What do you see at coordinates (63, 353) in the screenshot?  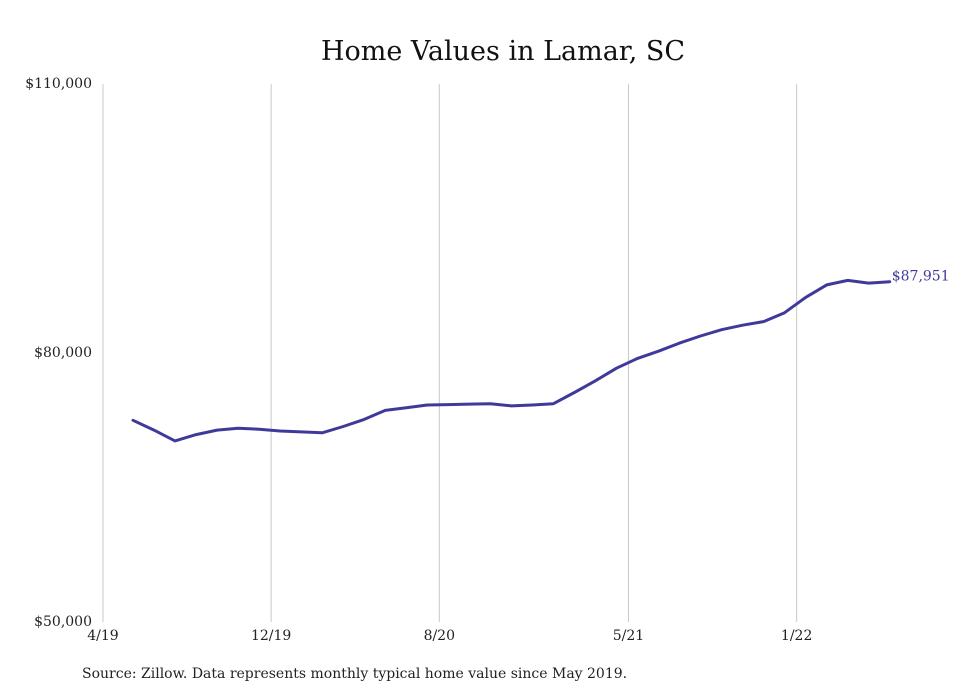 I see `y-tick-label: $80,000` at bounding box center [63, 353].